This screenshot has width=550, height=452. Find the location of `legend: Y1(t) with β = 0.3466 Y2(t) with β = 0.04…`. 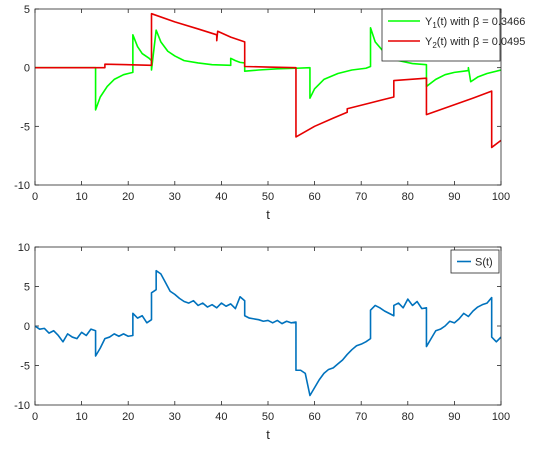

legend: Y1(t) with β = 0.3466 Y2(t) with β = 0.04… is located at coordinates (453, 35).